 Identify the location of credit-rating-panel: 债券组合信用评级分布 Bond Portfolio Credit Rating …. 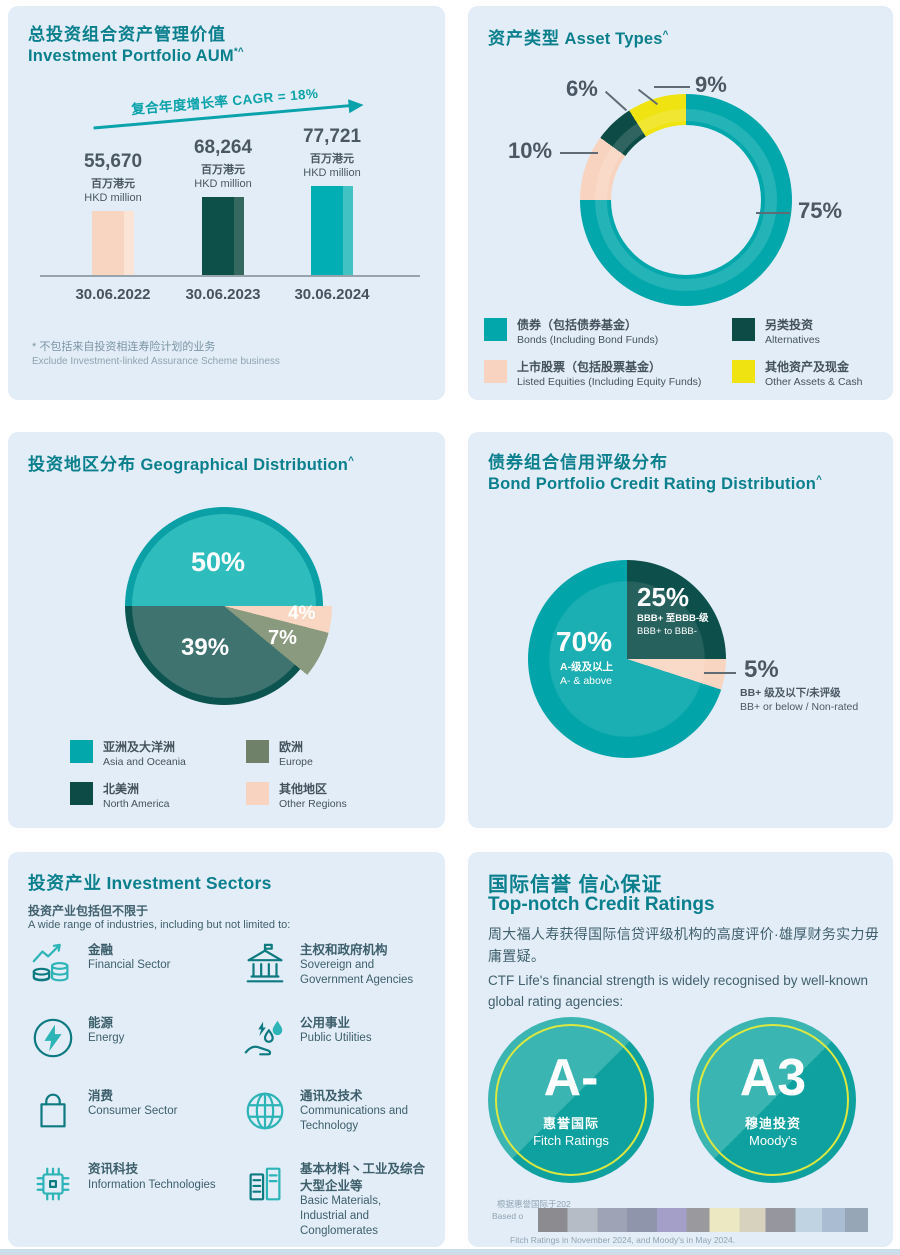
(680, 630).